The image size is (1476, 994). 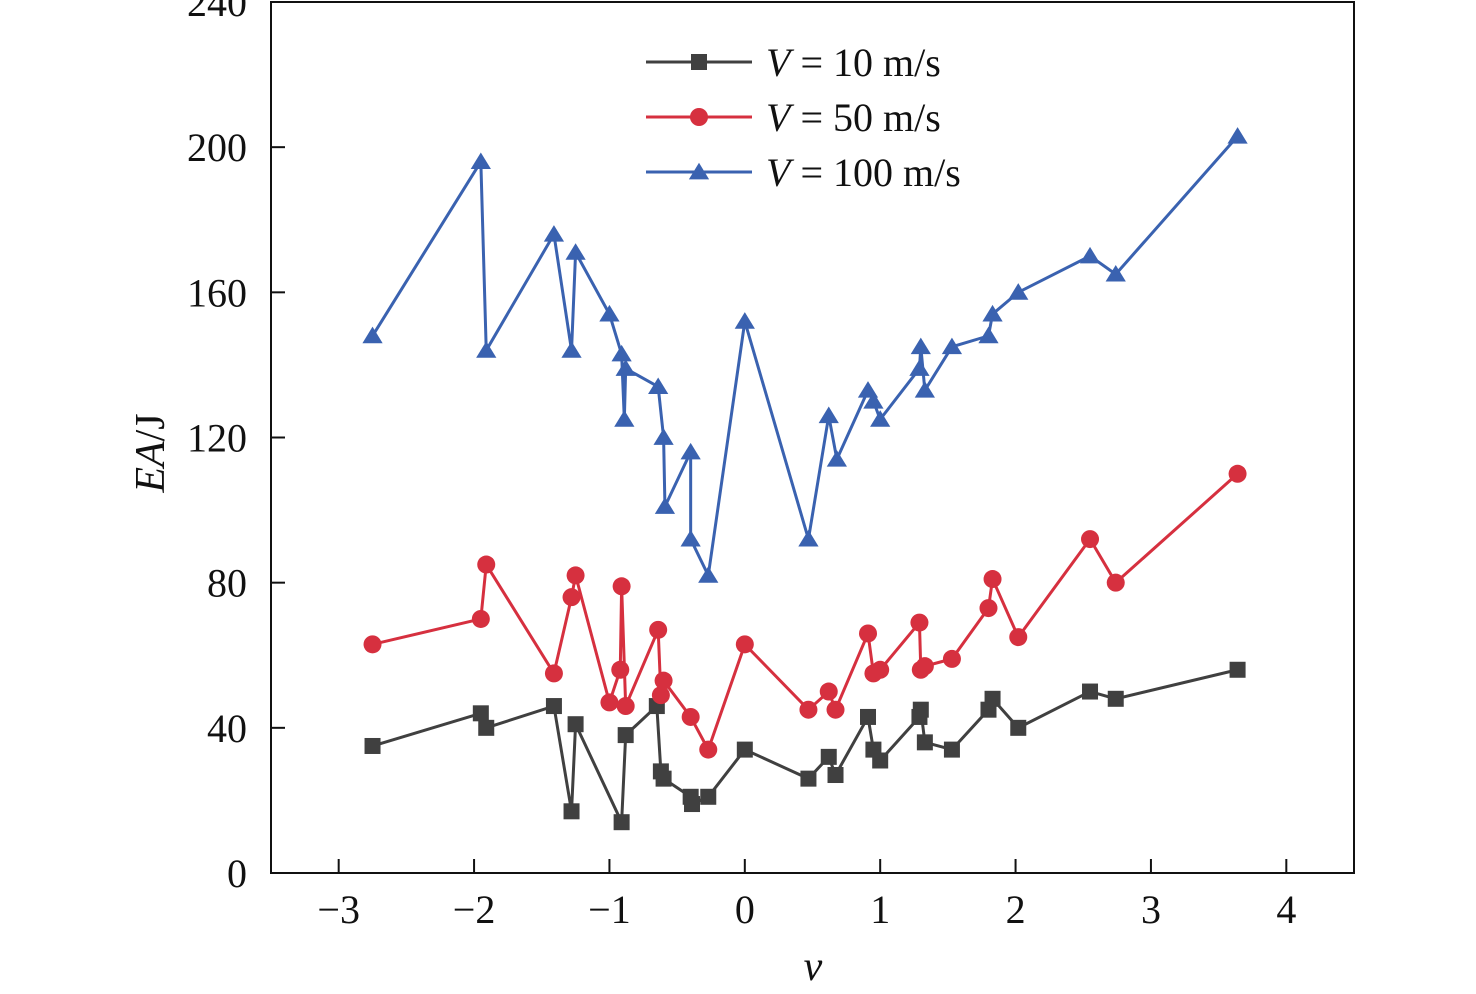 I want to click on x-tick-label: 2, so click(x=1016, y=909).